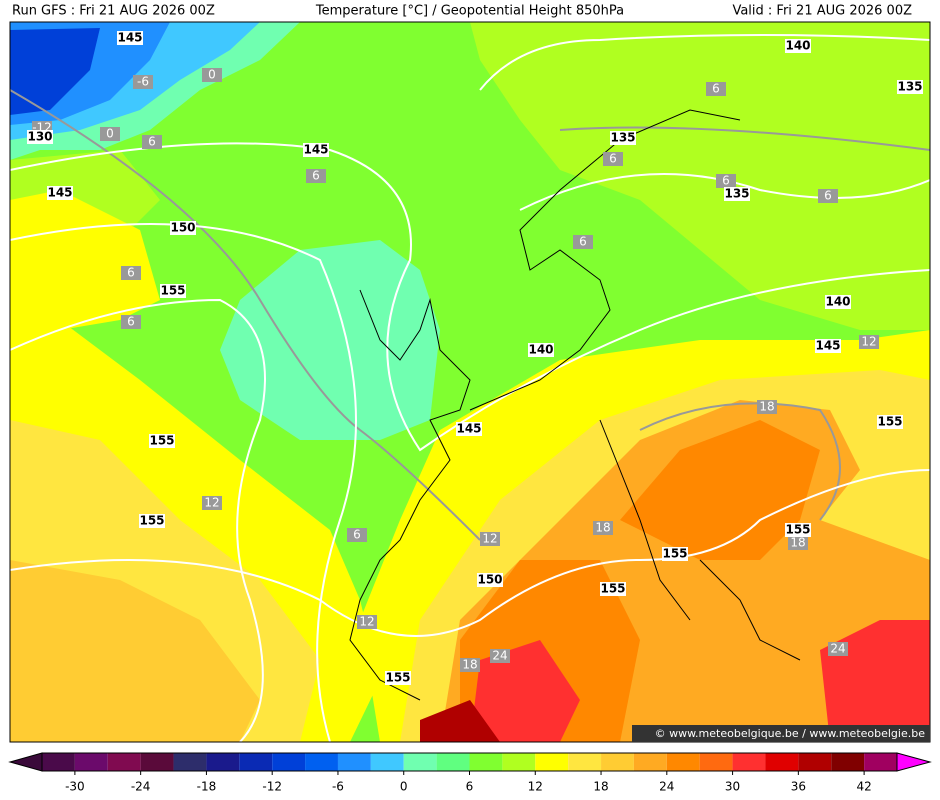 The height and width of the screenshot is (800, 940). I want to click on height-label: 130, so click(39, 137).